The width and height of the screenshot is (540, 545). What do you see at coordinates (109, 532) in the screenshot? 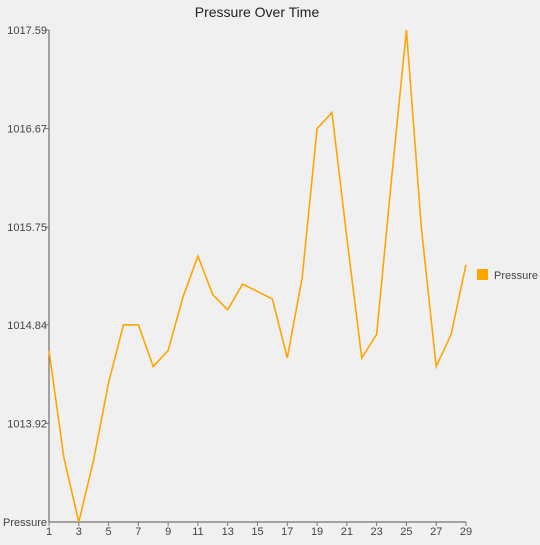
I see `x-tick-label: 5` at bounding box center [109, 532].